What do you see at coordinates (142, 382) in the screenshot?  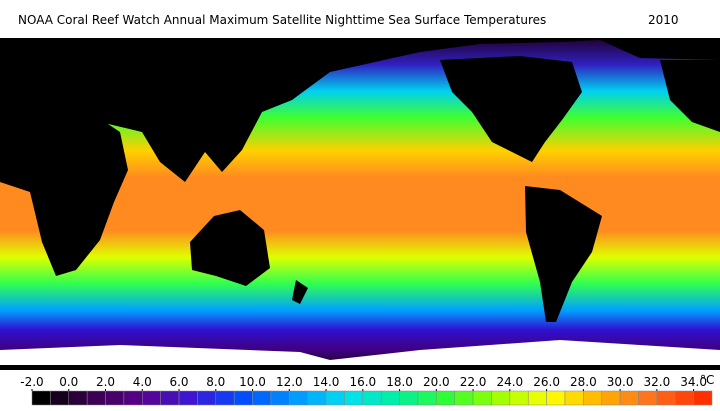 I see `colorbar-tick-label: 4.0` at bounding box center [142, 382].